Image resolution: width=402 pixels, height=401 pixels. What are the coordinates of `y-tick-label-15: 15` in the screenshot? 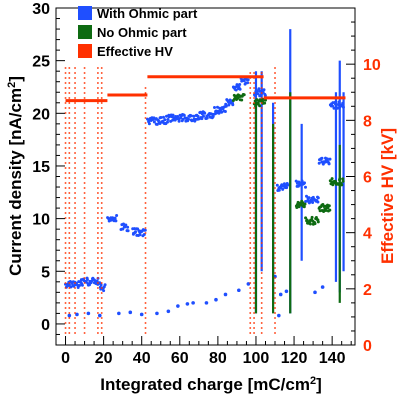 It's located at (41, 167).